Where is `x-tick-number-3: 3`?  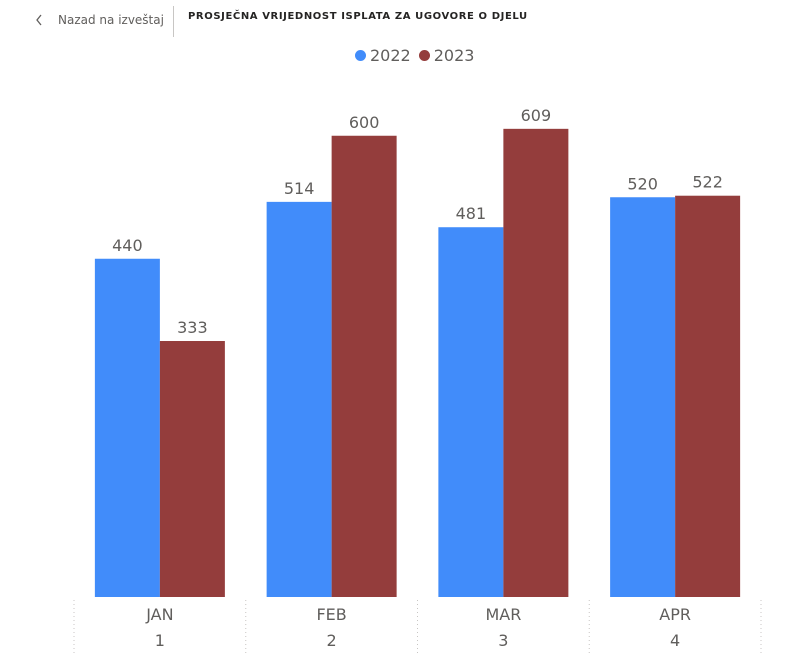 x-tick-number-3: 3 is located at coordinates (503, 640).